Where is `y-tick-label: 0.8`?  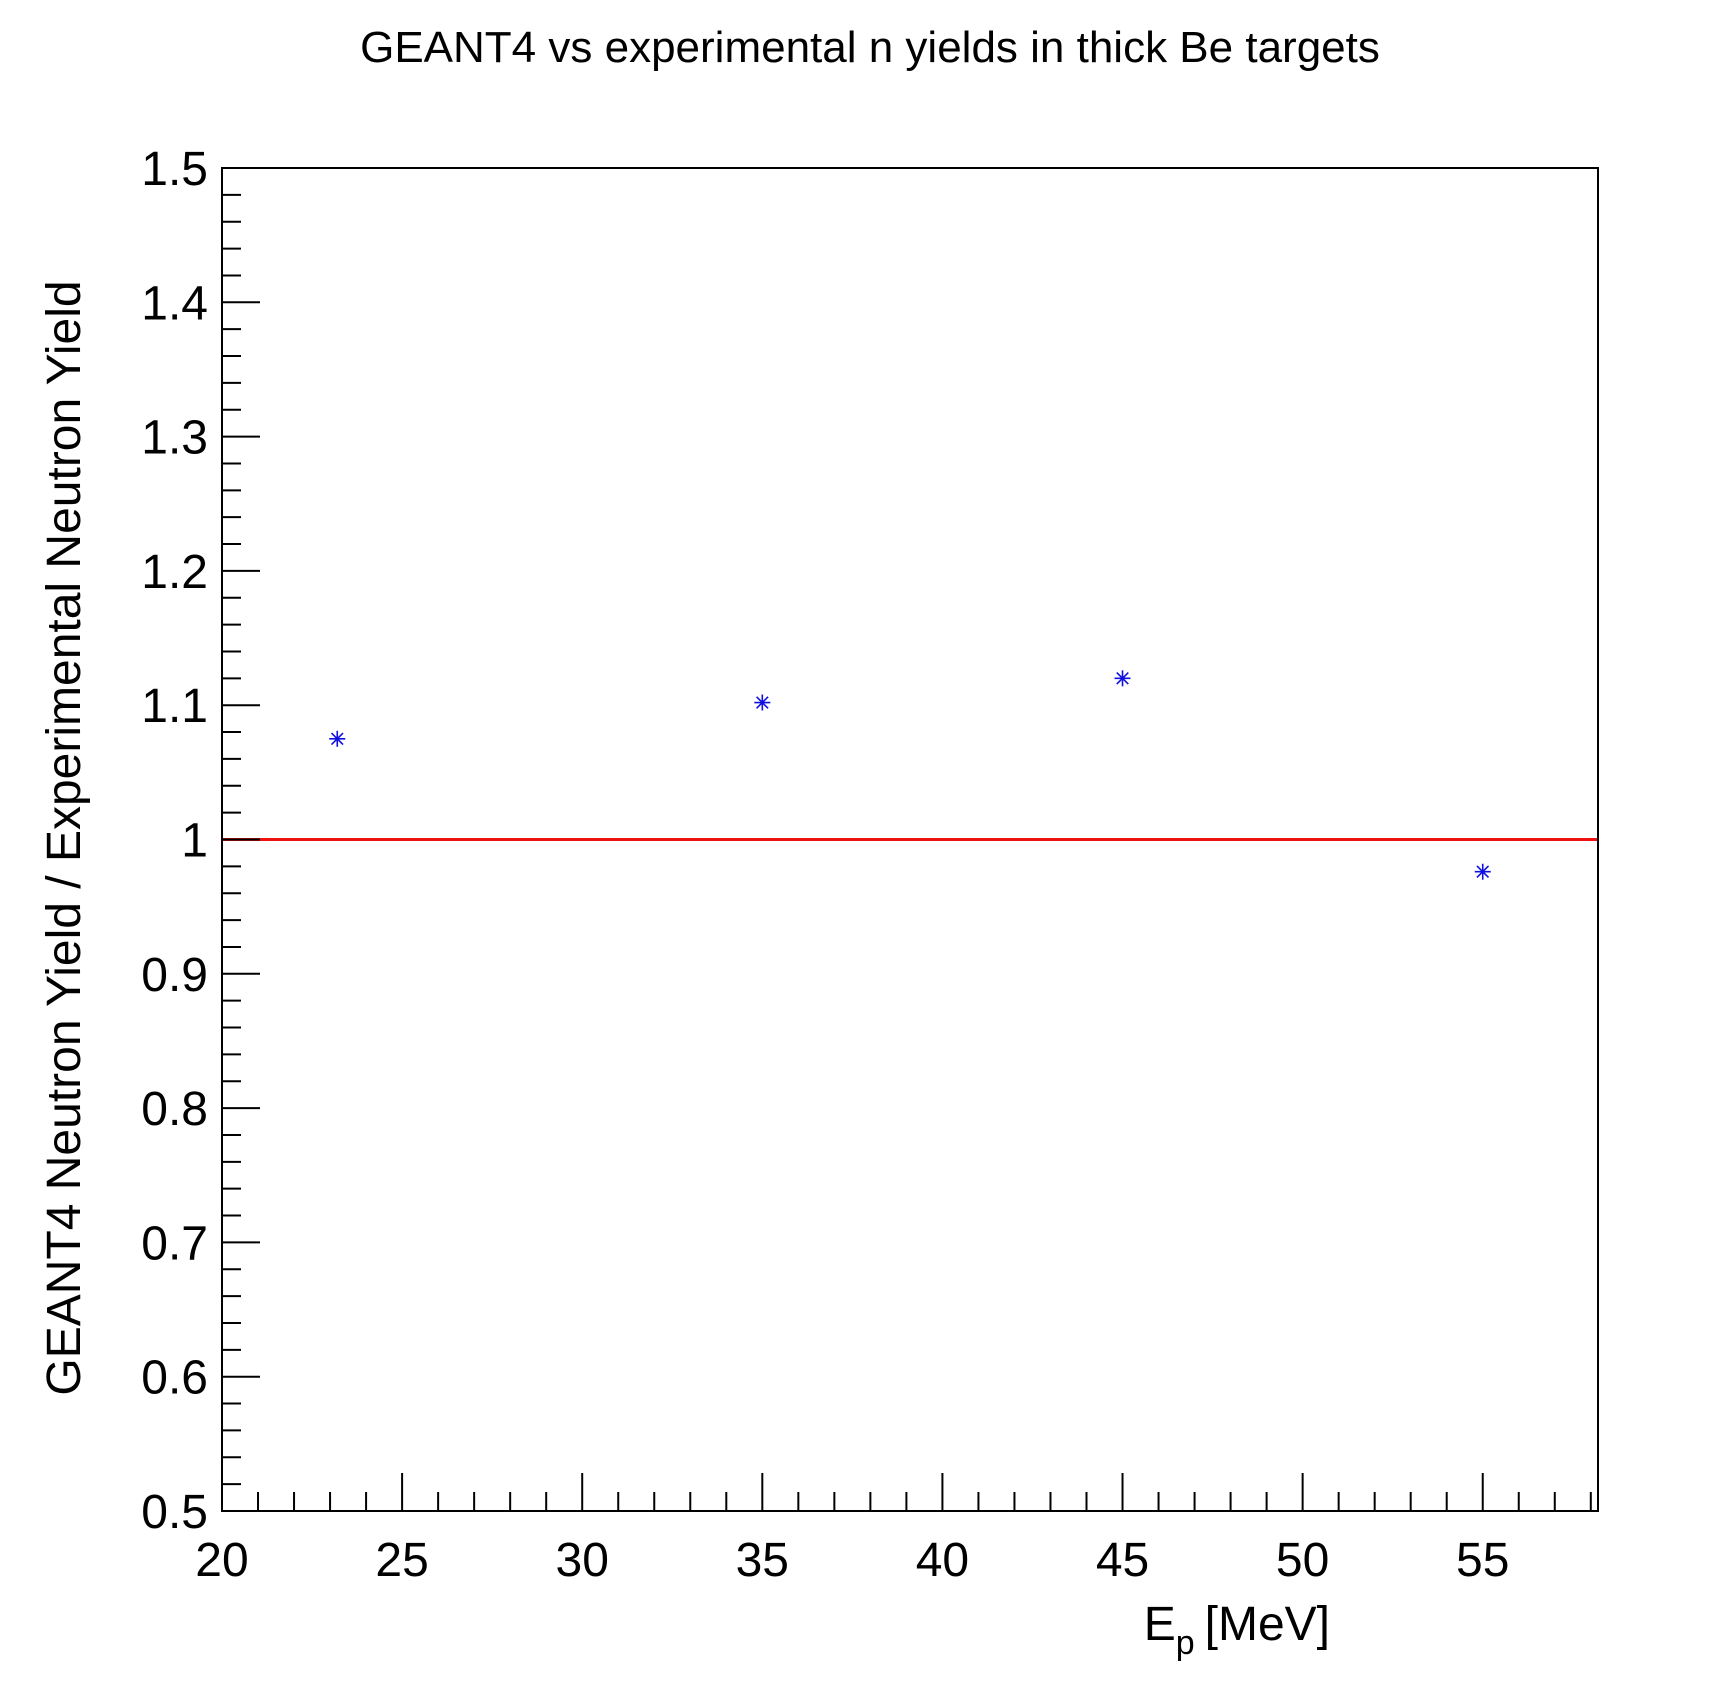 y-tick-label: 0.8 is located at coordinates (174, 1109).